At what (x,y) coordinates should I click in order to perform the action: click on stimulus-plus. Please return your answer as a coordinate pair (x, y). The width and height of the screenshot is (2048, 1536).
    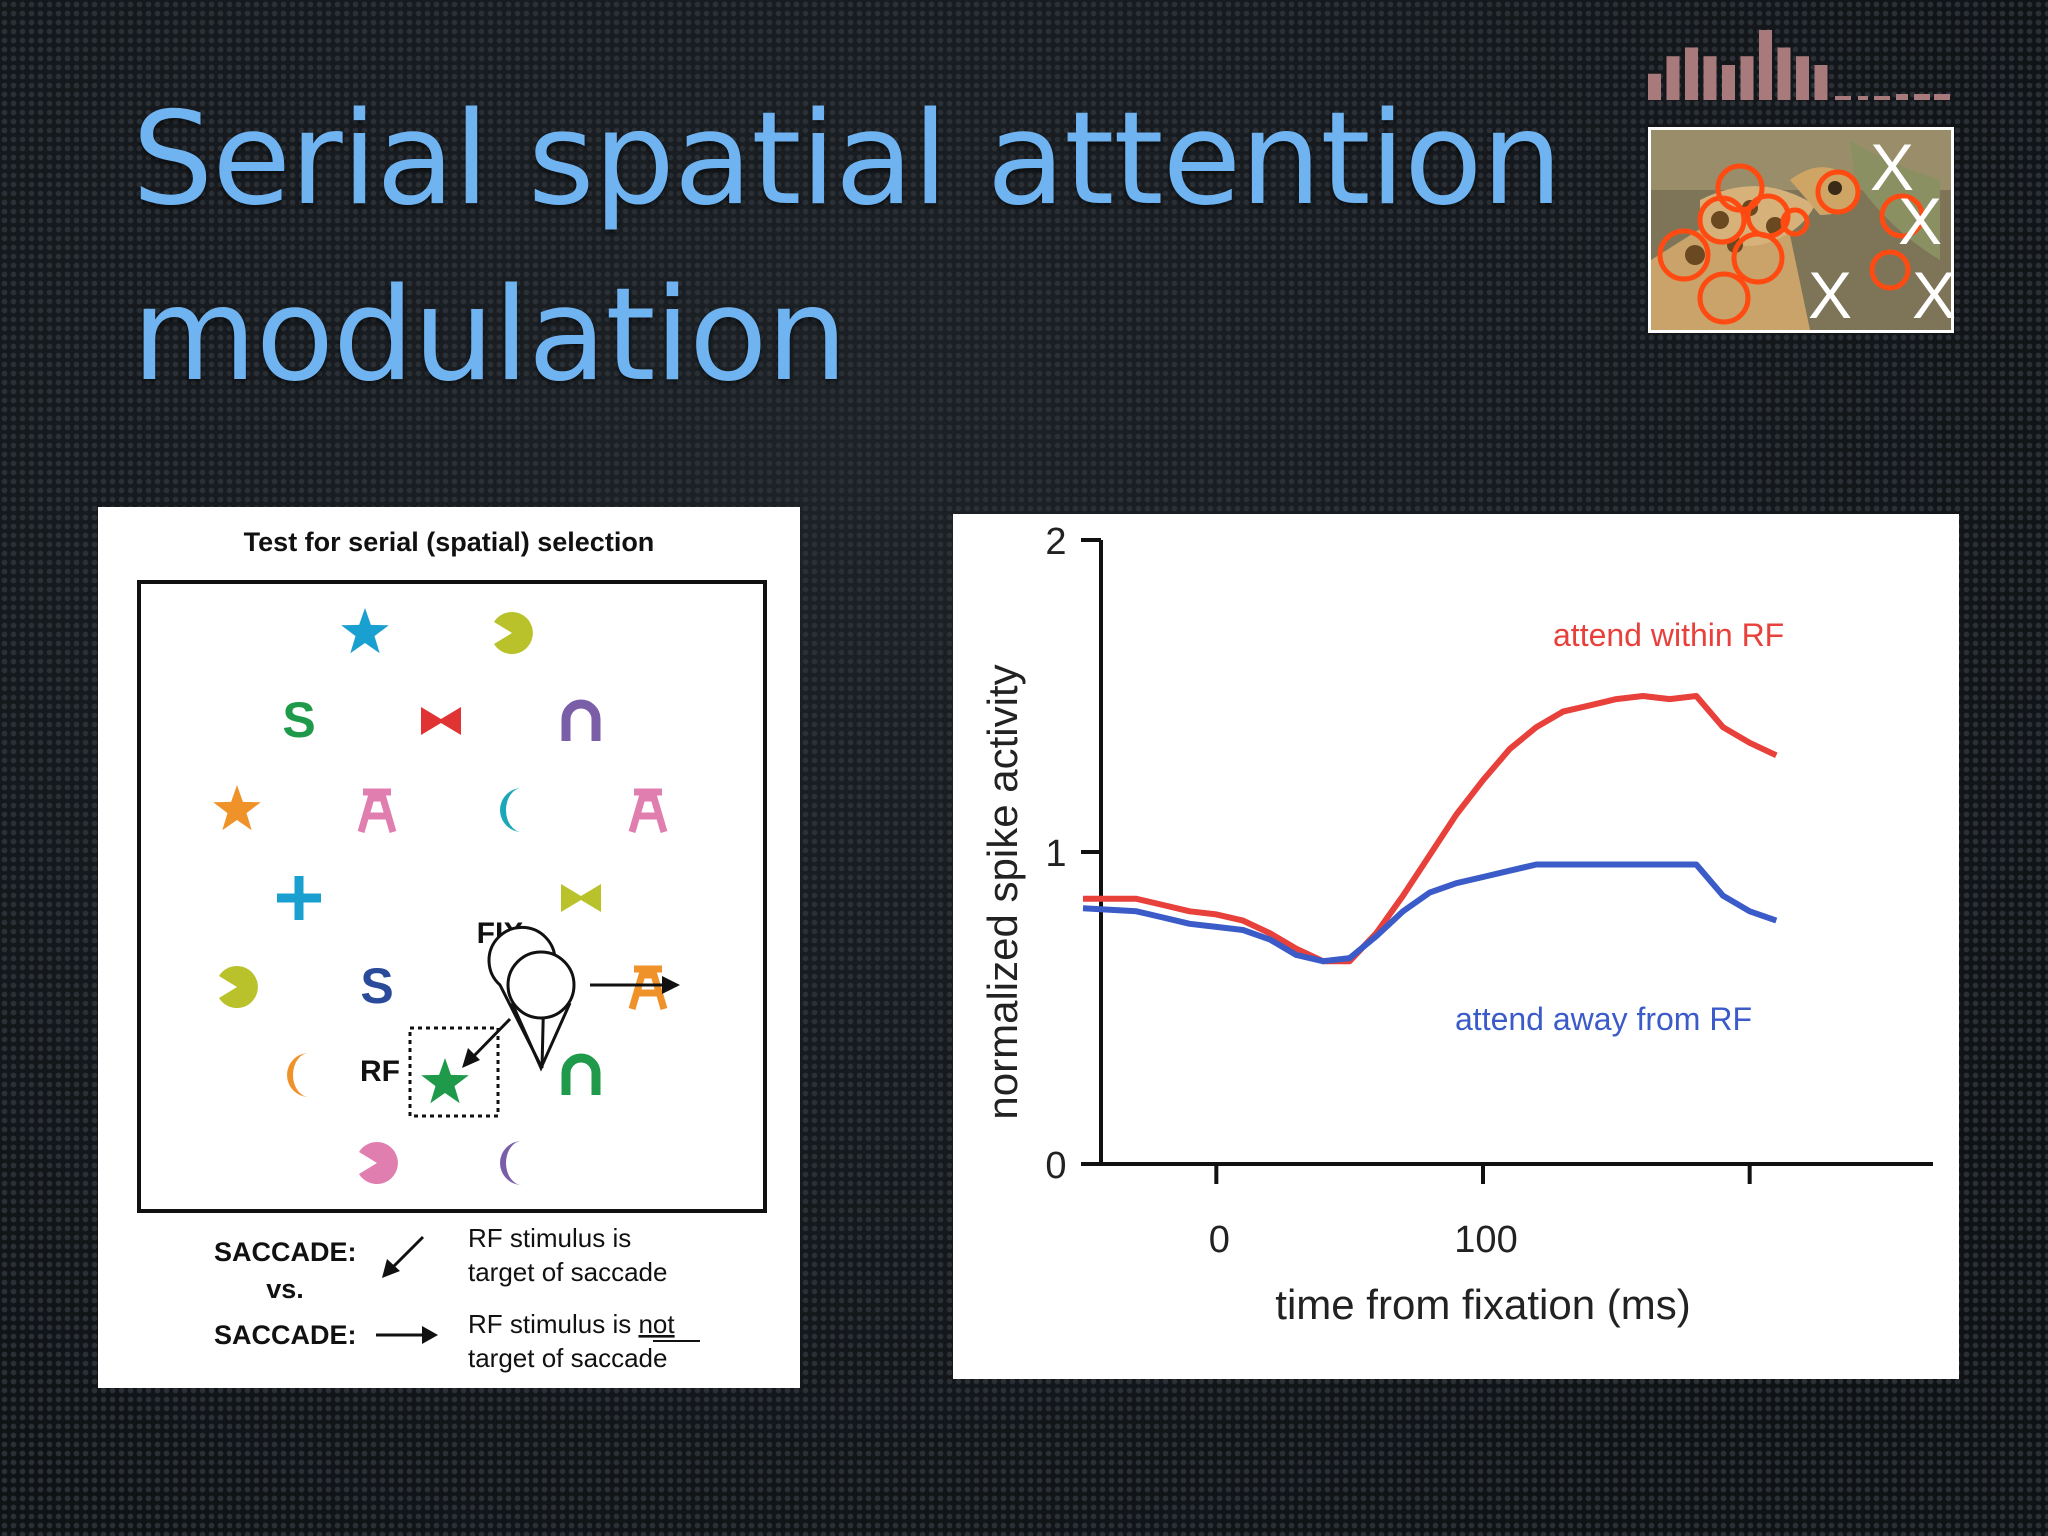
    Looking at the image, I should click on (299, 898).